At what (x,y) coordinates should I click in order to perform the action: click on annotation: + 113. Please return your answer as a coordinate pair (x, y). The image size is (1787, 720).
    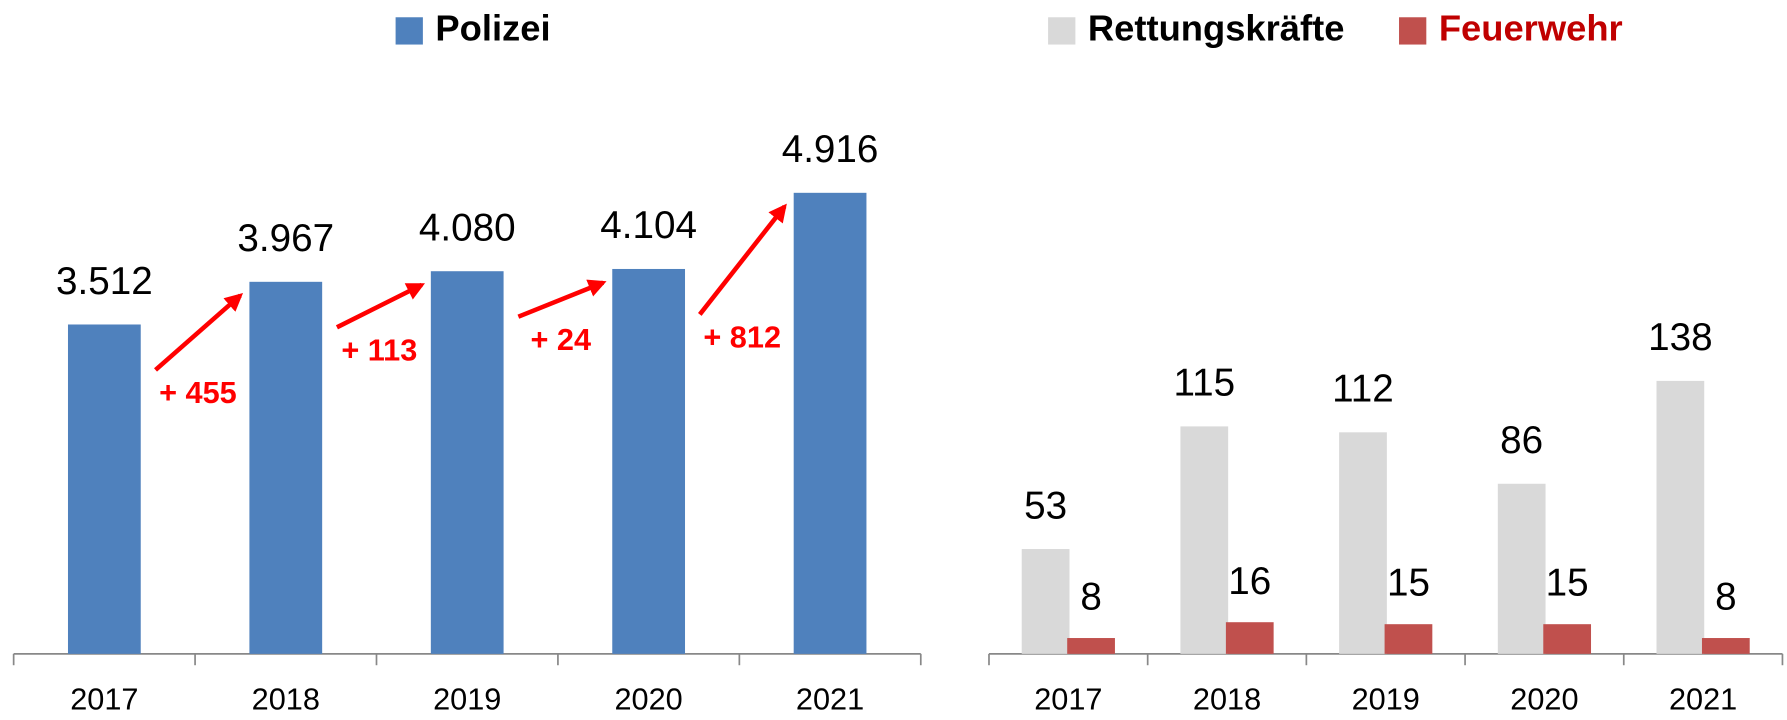
    Looking at the image, I should click on (379, 349).